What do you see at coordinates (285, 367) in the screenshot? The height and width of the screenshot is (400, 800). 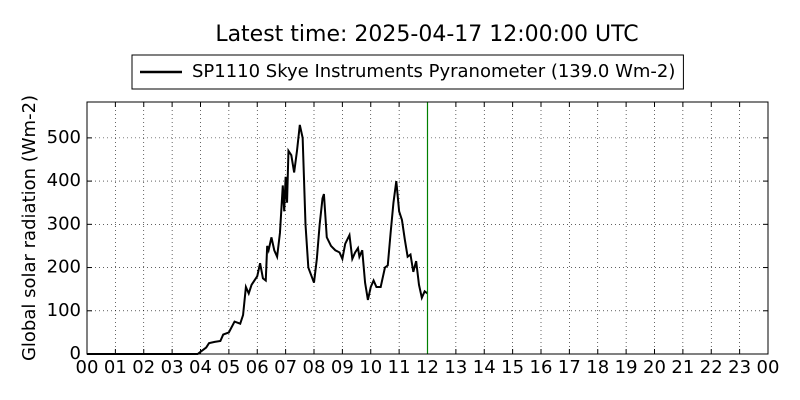 I see `x-tick-label: 07` at bounding box center [285, 367].